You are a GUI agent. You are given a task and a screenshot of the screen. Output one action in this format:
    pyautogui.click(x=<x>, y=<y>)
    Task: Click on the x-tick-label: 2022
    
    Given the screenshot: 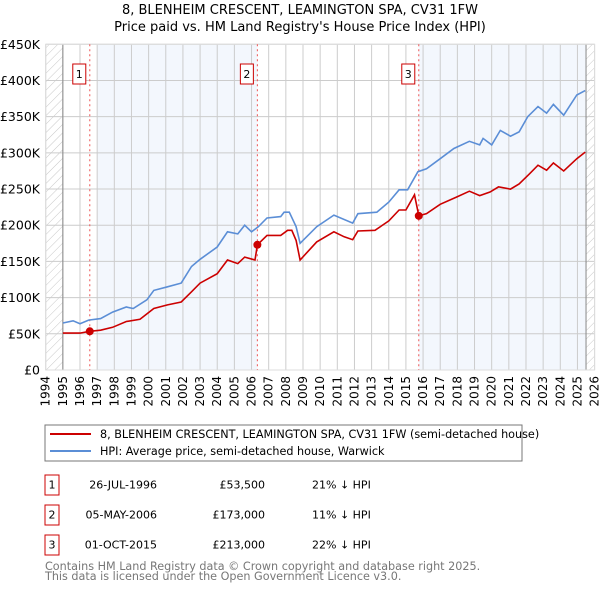 What is the action you would take?
    pyautogui.click(x=526, y=391)
    